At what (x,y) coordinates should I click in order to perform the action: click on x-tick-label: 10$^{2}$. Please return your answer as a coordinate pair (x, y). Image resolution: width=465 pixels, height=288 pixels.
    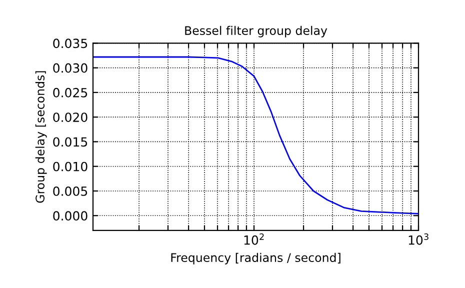
    Looking at the image, I should click on (254, 239).